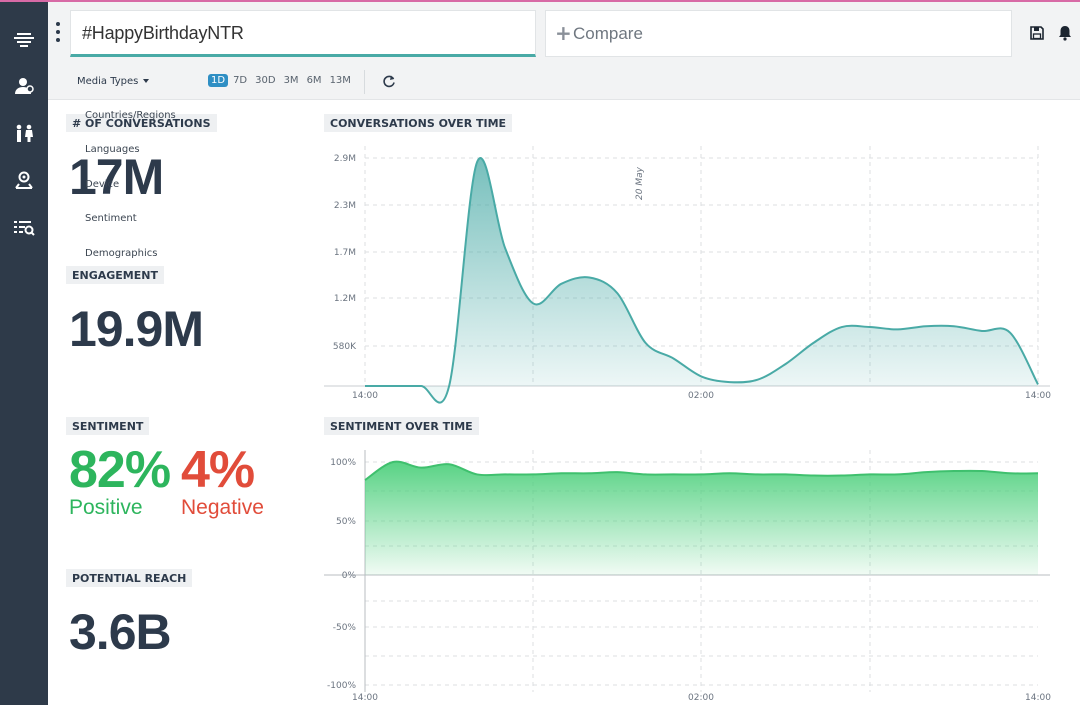 This screenshot has width=1080, height=705. I want to click on media-types-label: Media Types, so click(108, 81).